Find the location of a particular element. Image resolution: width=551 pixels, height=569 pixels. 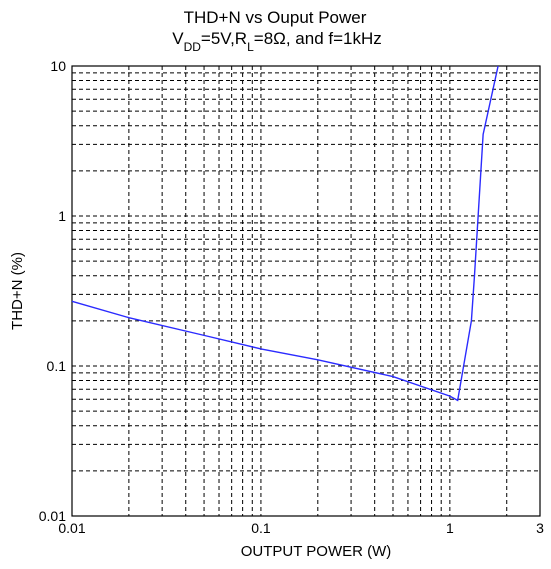

chart-title-line2: VDD=5V,RL=8Ω, and f=1kHz is located at coordinates (277, 41).